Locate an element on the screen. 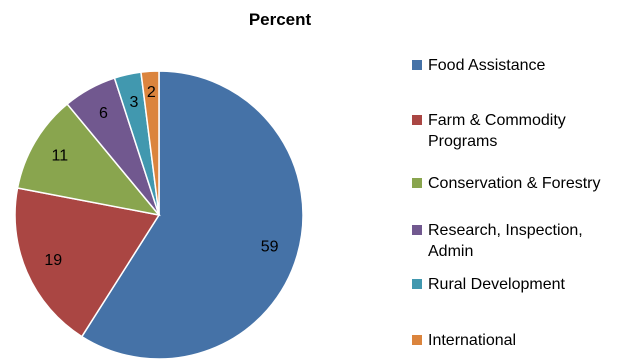 This screenshot has height=360, width=626. legend-label: Conservation & Forestry is located at coordinates (523, 183).